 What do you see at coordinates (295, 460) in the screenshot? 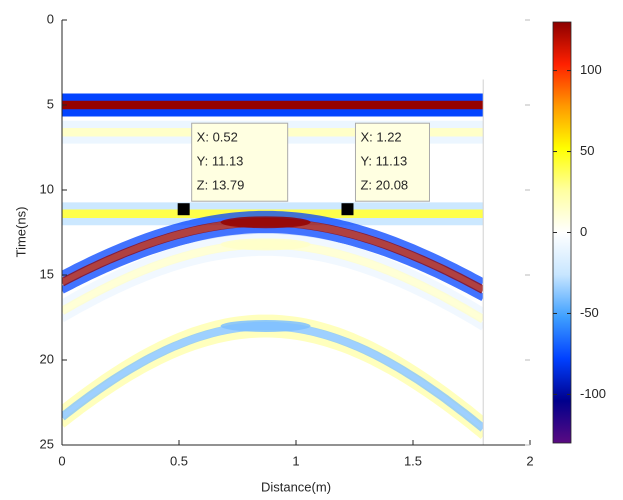
I see `x-tick-label: 1` at bounding box center [295, 460].